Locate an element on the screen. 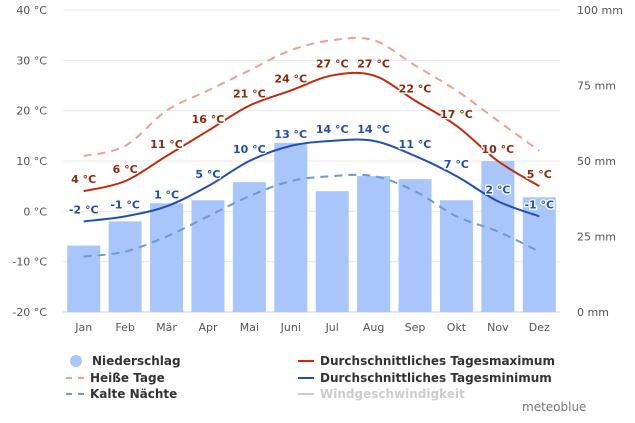  data-label: 2 °C is located at coordinates (497, 189).